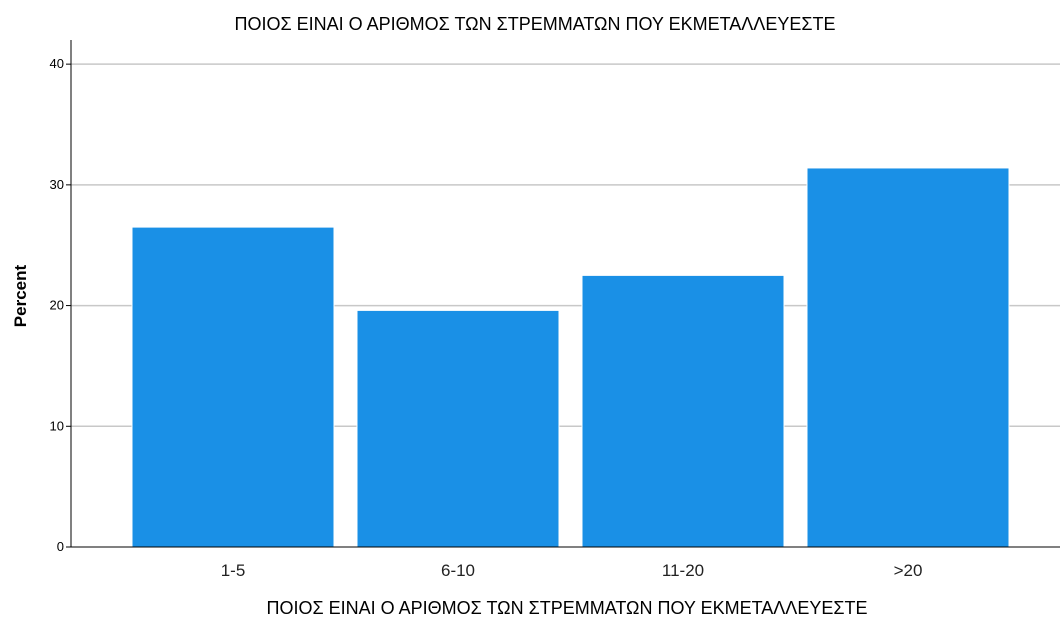 The image size is (1060, 619). What do you see at coordinates (57, 63) in the screenshot?
I see `y-tick-label: 40` at bounding box center [57, 63].